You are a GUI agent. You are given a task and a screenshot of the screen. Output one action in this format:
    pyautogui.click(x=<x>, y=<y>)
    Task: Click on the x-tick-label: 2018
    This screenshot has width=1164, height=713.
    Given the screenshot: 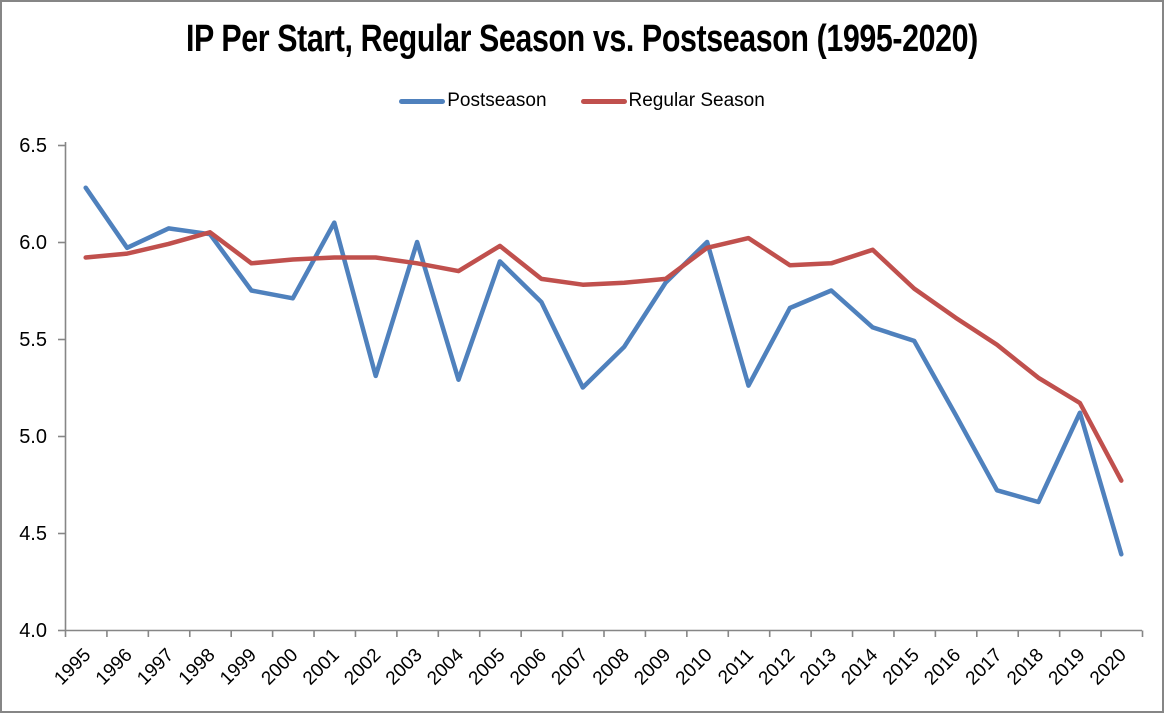 What is the action you would take?
    pyautogui.click(x=1025, y=667)
    